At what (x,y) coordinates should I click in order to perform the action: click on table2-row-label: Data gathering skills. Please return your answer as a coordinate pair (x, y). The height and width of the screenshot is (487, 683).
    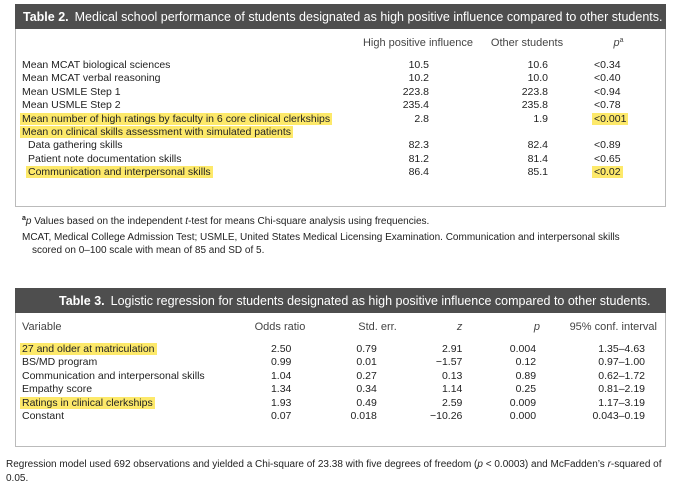
    Looking at the image, I should click on (75, 145).